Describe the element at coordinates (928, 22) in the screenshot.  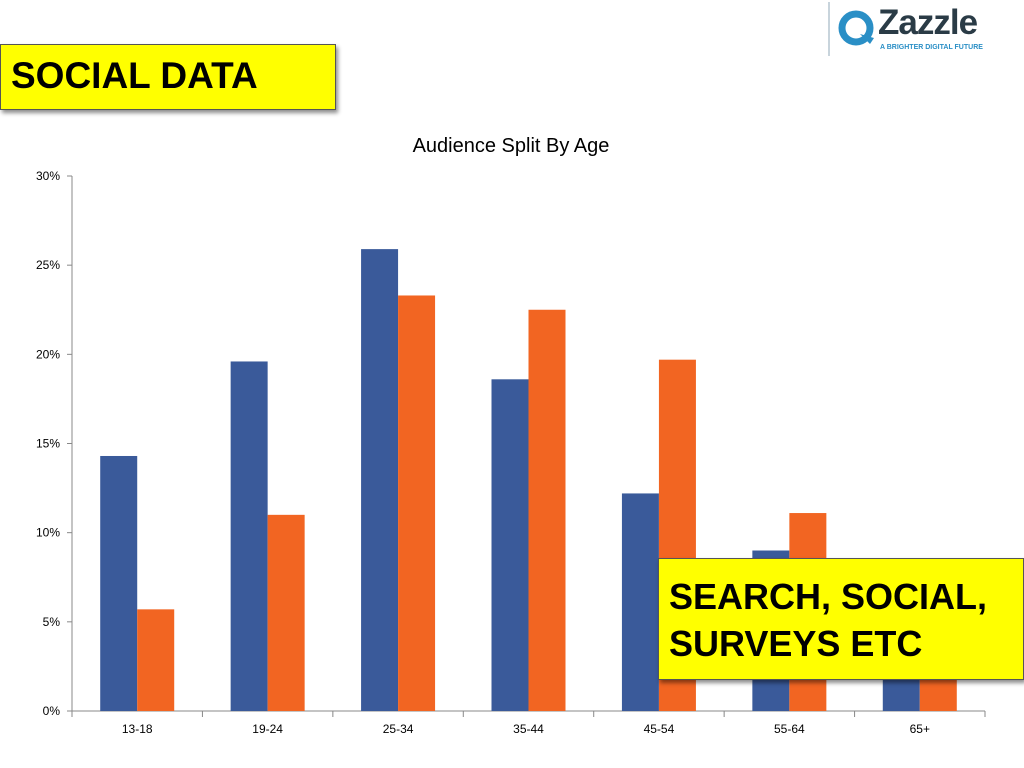
I see `logo-wordmark: Zazzle` at that location.